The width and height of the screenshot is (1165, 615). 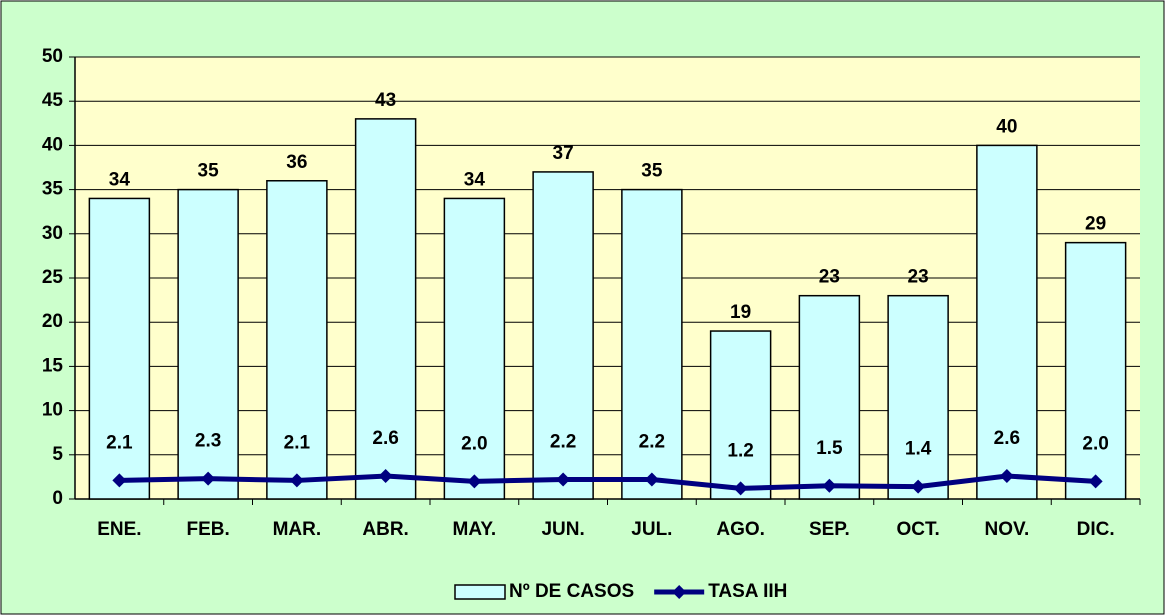 I want to click on x-tick-label: MAR., so click(x=297, y=529).